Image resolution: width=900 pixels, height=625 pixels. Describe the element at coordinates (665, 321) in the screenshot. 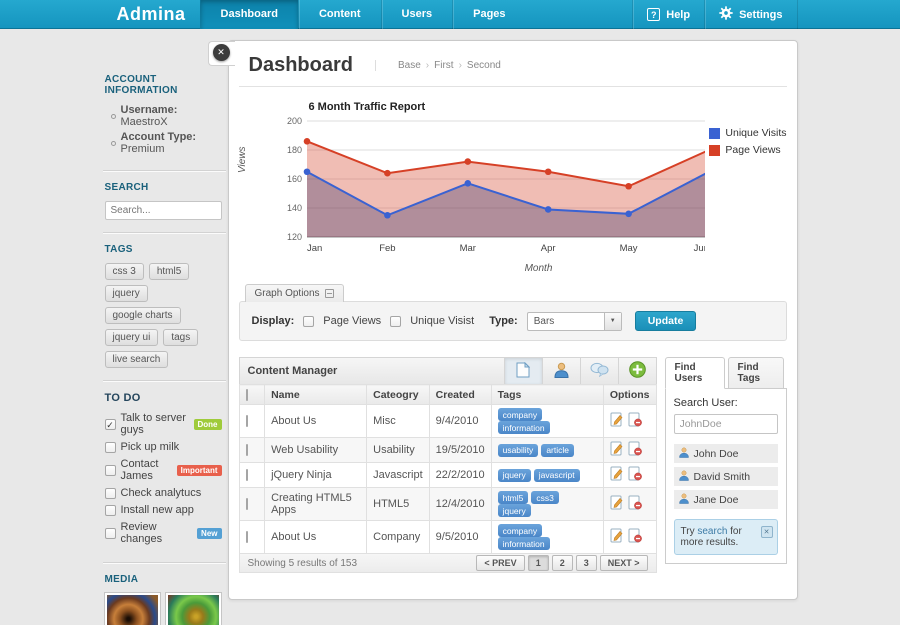

I see `update-button: Update` at that location.